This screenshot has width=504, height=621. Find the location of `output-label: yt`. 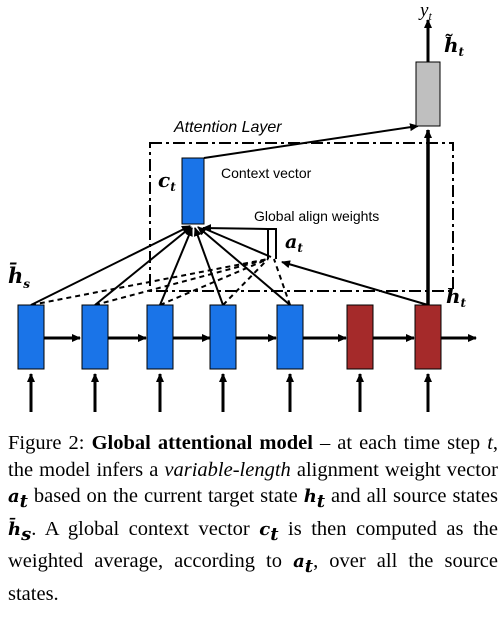

output-label: yt is located at coordinates (425, 11).